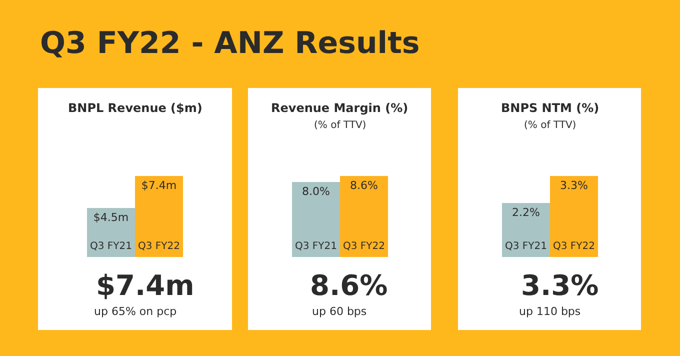 The image size is (680, 356). What do you see at coordinates (135, 108) in the screenshot?
I see `chart-title: BNPL Revenue ($m)` at bounding box center [135, 108].